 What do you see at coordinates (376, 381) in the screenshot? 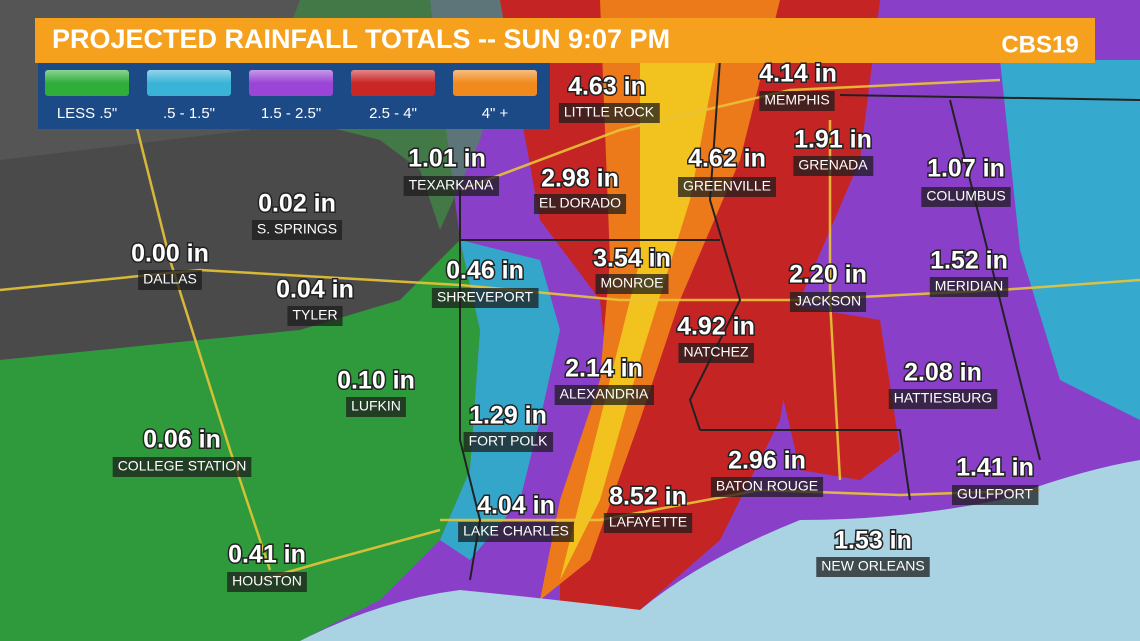
I see `rain-amount: 0.10 in` at bounding box center [376, 381].